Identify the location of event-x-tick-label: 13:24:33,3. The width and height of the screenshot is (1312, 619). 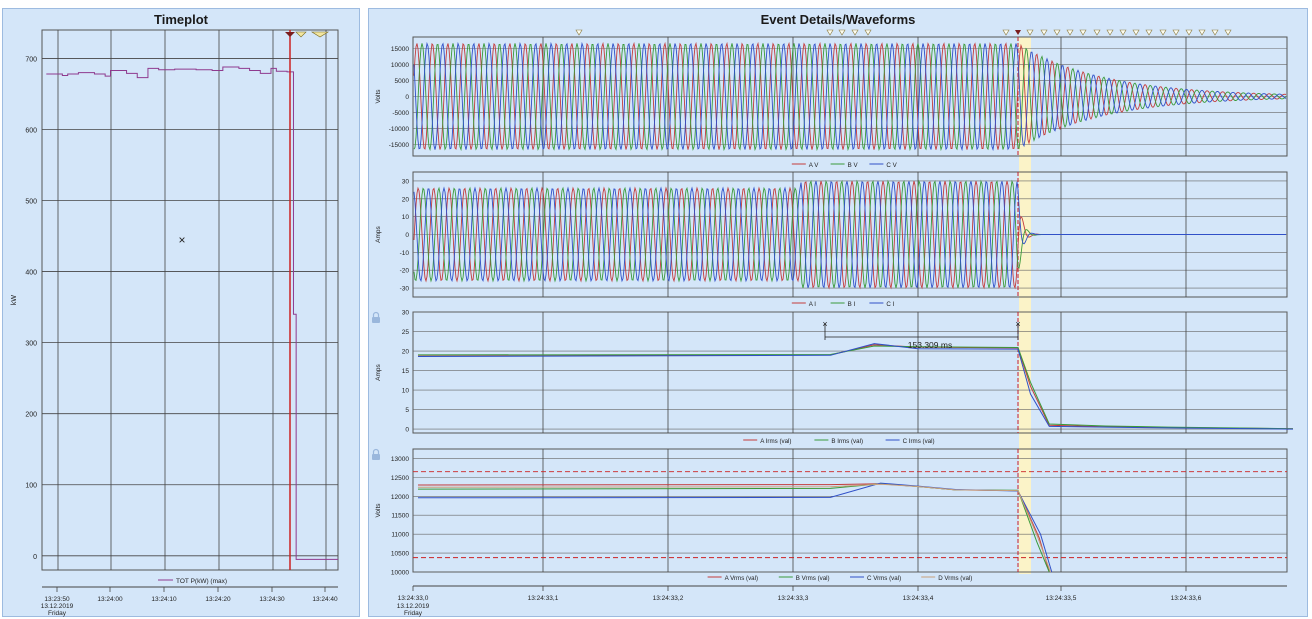
(793, 598).